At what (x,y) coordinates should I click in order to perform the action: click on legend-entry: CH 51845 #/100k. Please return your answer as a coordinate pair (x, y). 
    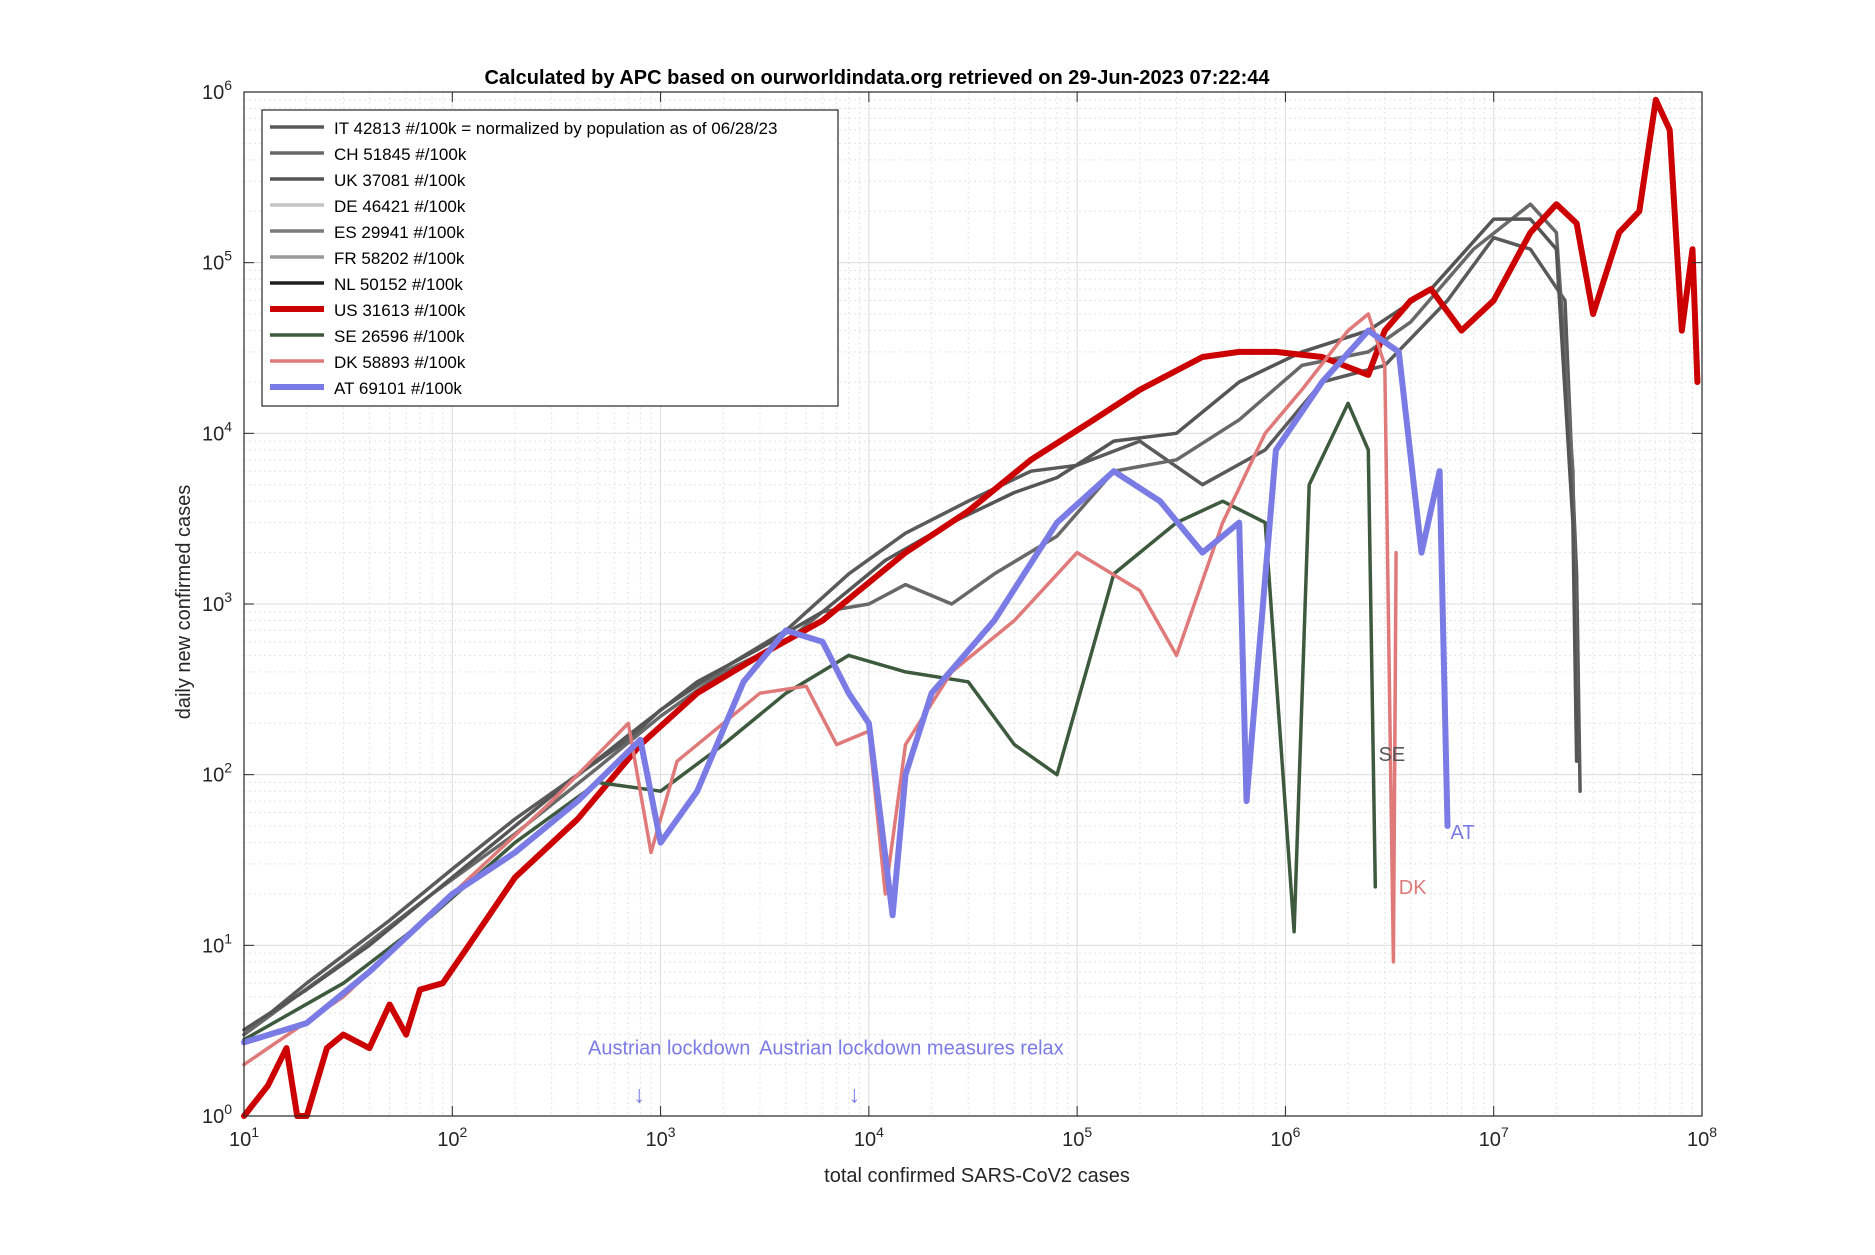
    Looking at the image, I should click on (400, 154).